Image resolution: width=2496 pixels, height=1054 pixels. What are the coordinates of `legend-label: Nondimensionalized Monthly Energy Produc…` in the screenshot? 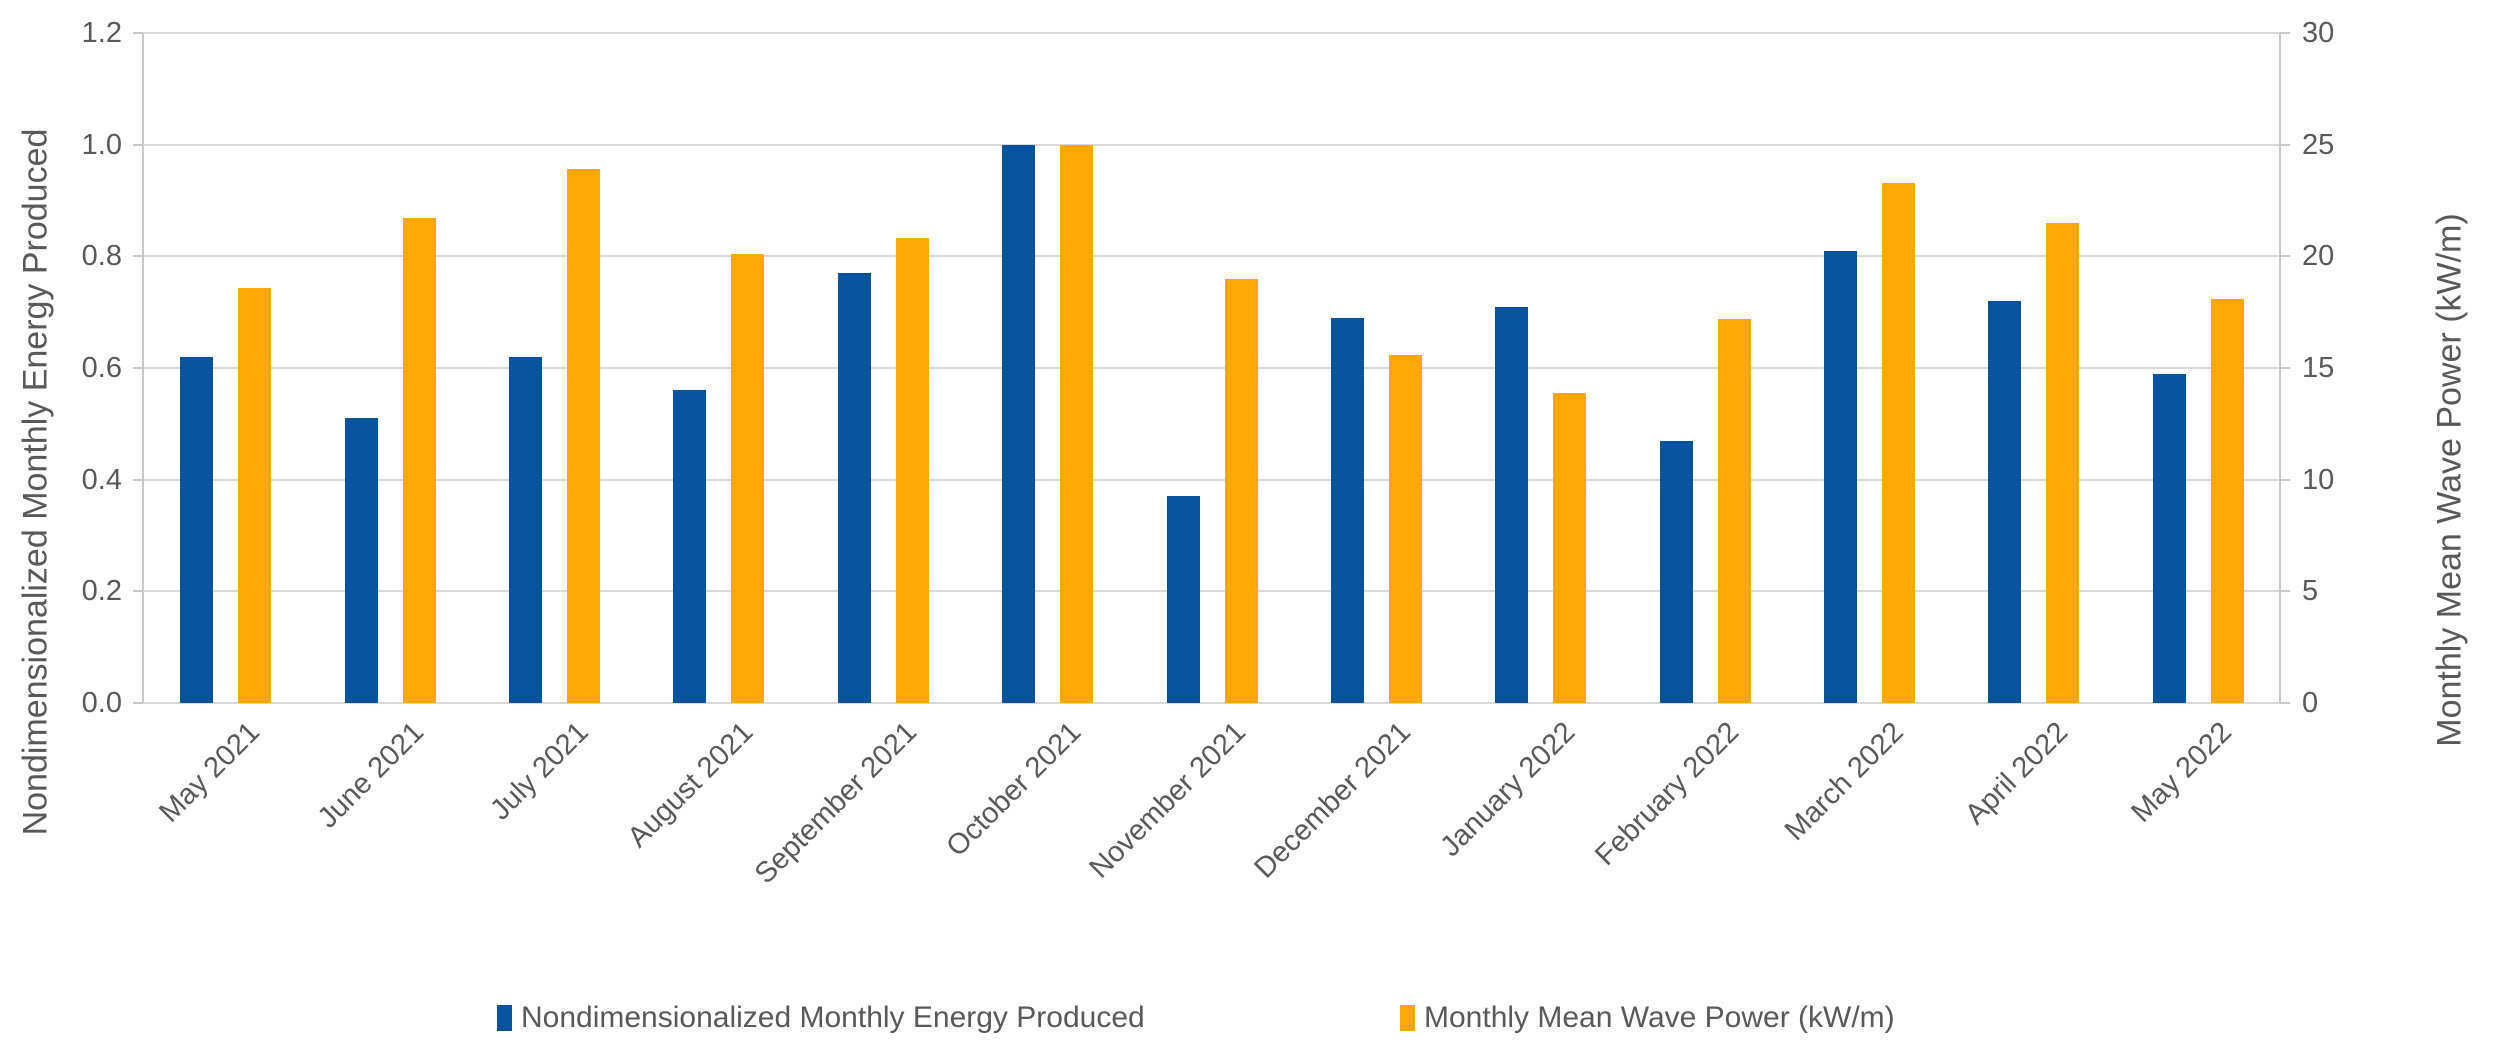 It's located at (833, 1017).